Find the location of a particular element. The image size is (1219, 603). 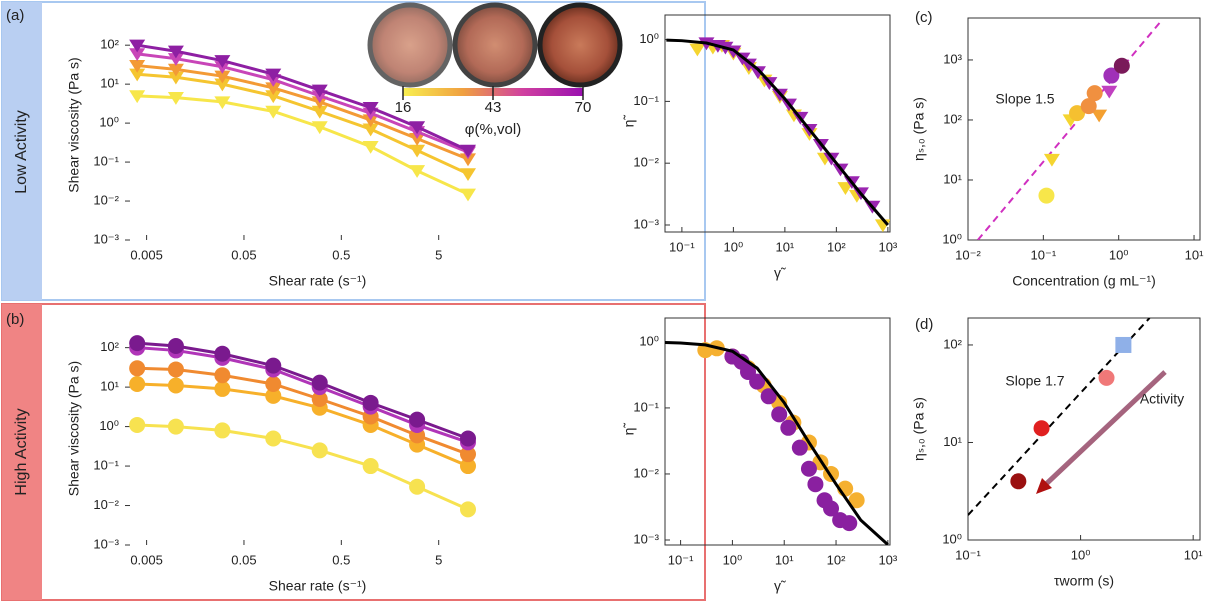

x-tick-label: 10¹ is located at coordinates (784, 246).